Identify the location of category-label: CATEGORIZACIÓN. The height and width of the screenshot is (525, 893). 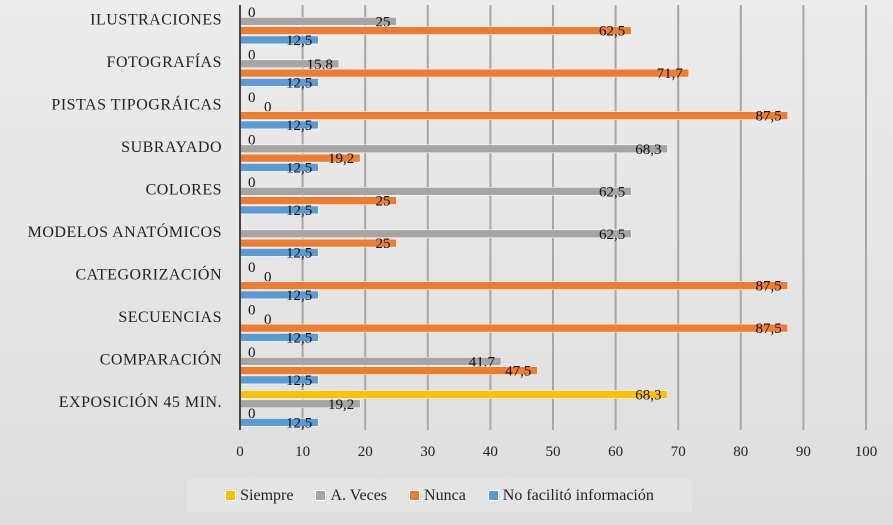
(148, 273).